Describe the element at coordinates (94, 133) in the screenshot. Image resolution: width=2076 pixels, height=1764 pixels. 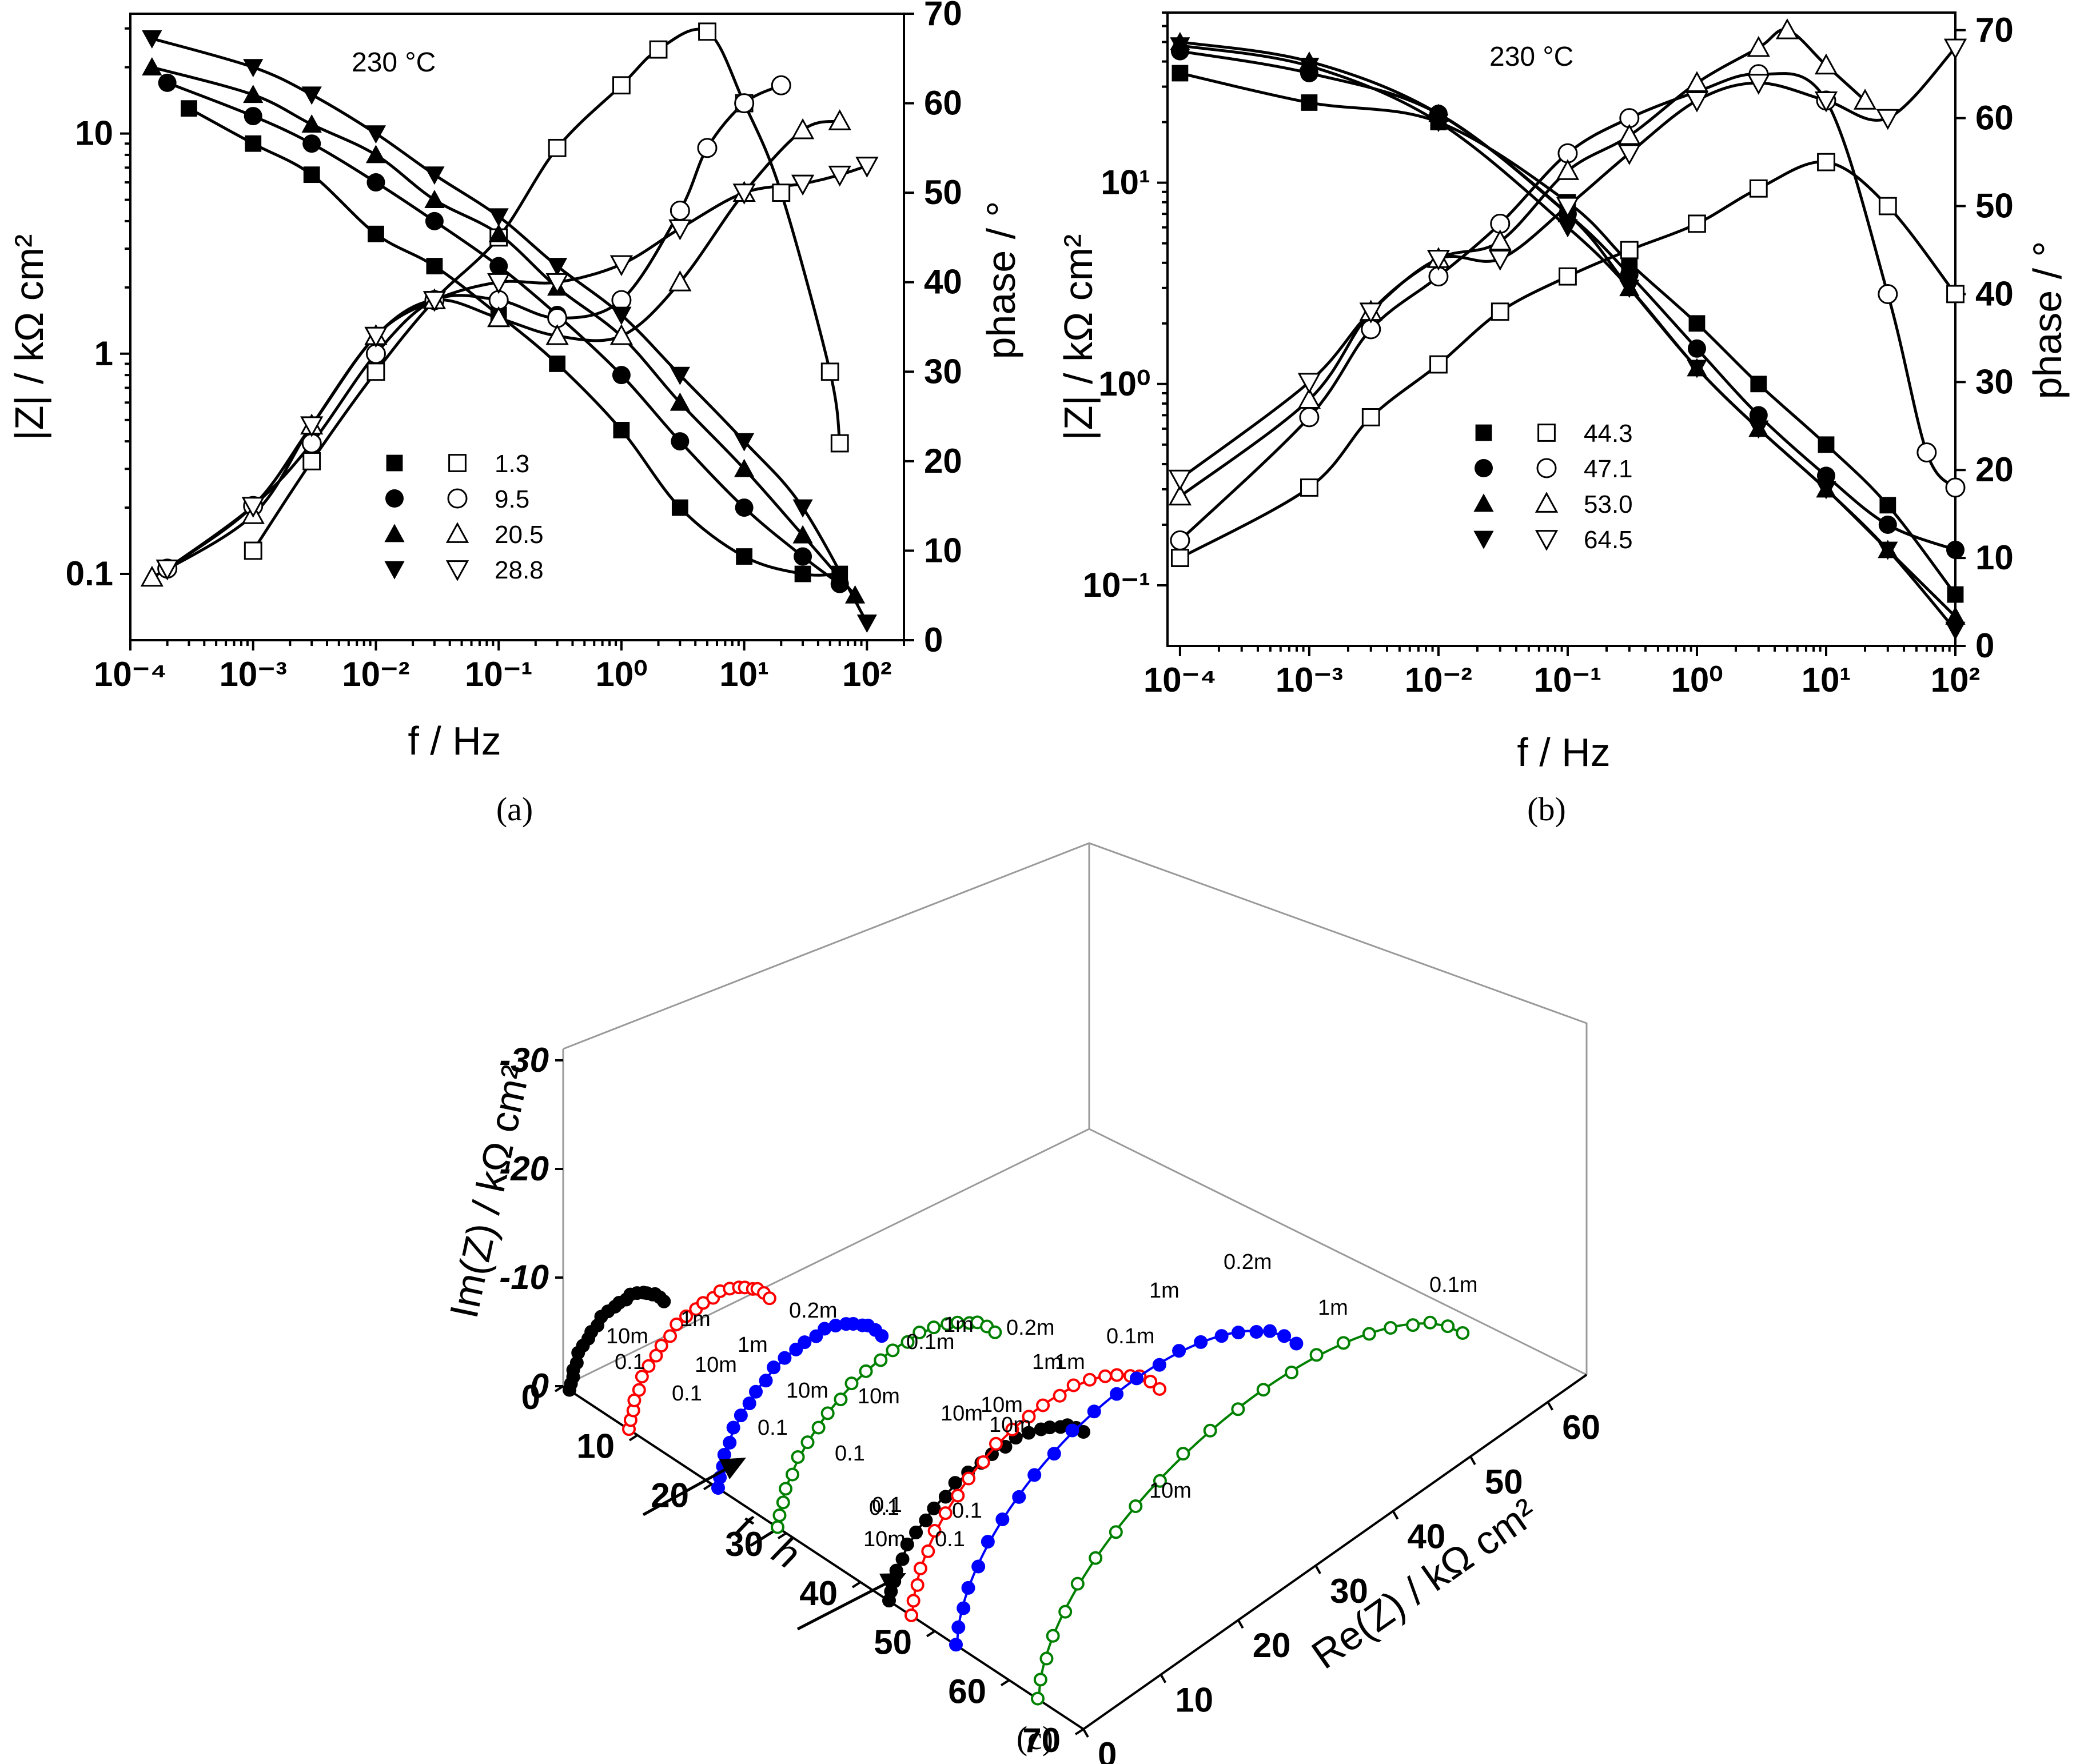
I see `y-left-tick-label: 10` at that location.